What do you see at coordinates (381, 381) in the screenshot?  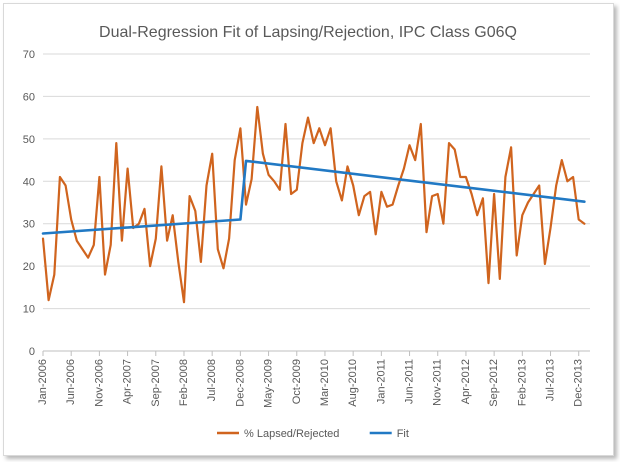 I see `x-tick-label: Jan-2011` at bounding box center [381, 381].